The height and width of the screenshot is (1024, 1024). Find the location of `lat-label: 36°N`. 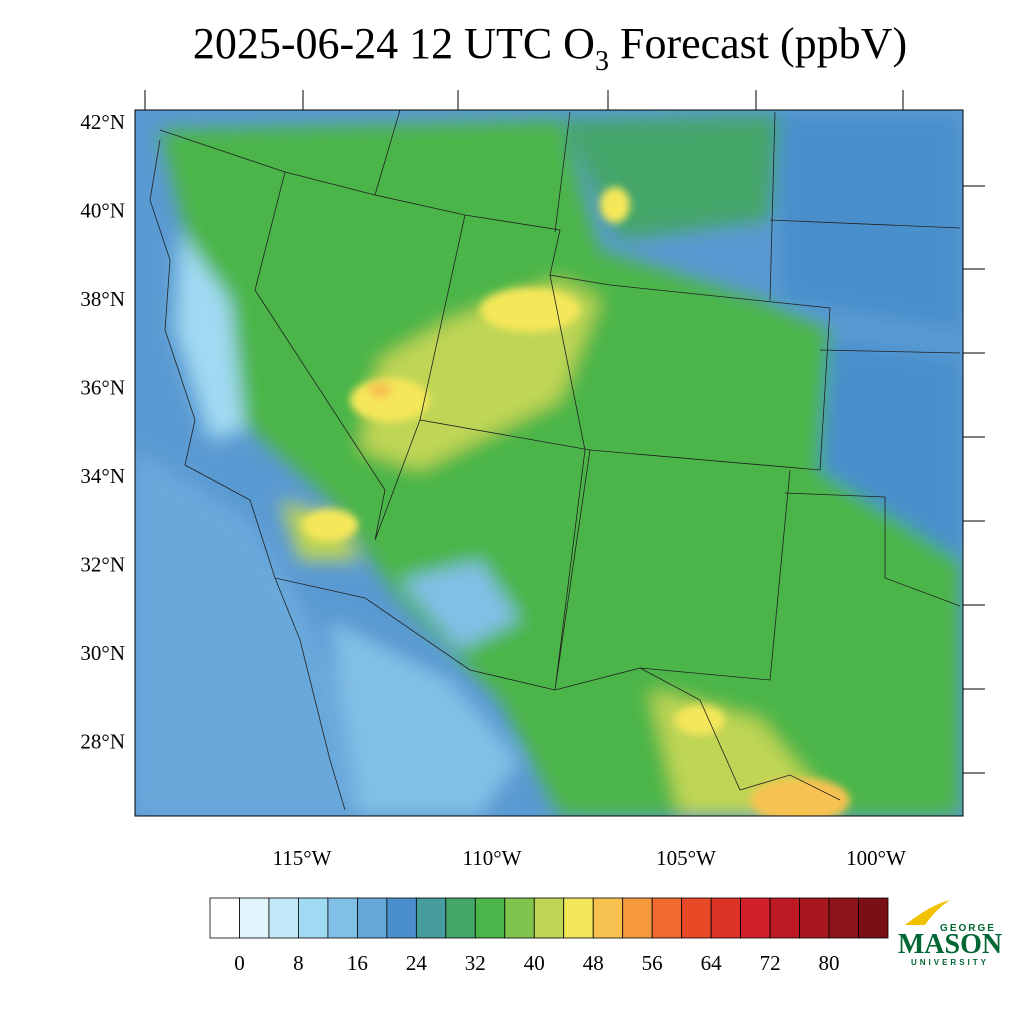

lat-label: 36°N is located at coordinates (102, 388).